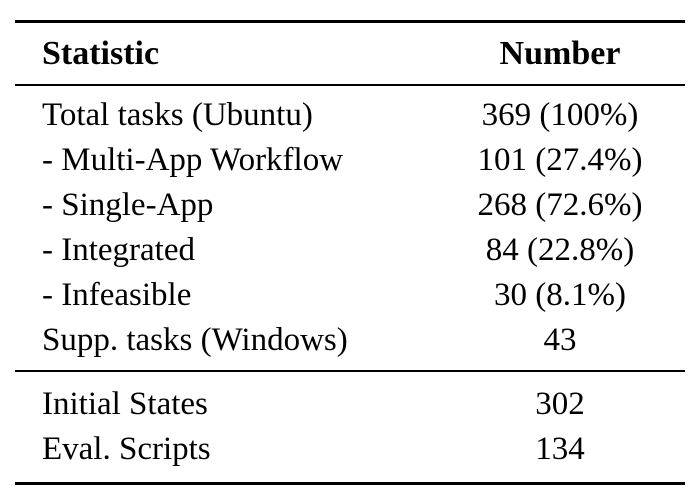 Image resolution: width=700 pixels, height=499 pixels. I want to click on table-row: - Multi-App Workflow 101 (27.4%), so click(350, 160).